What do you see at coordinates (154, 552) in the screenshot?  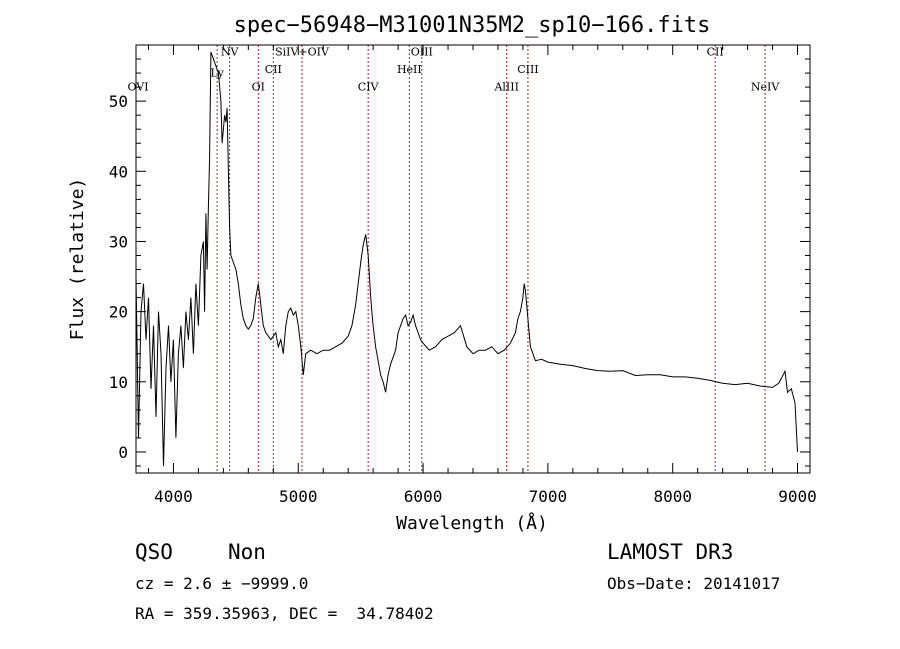 I see `object-class: QSO` at bounding box center [154, 552].